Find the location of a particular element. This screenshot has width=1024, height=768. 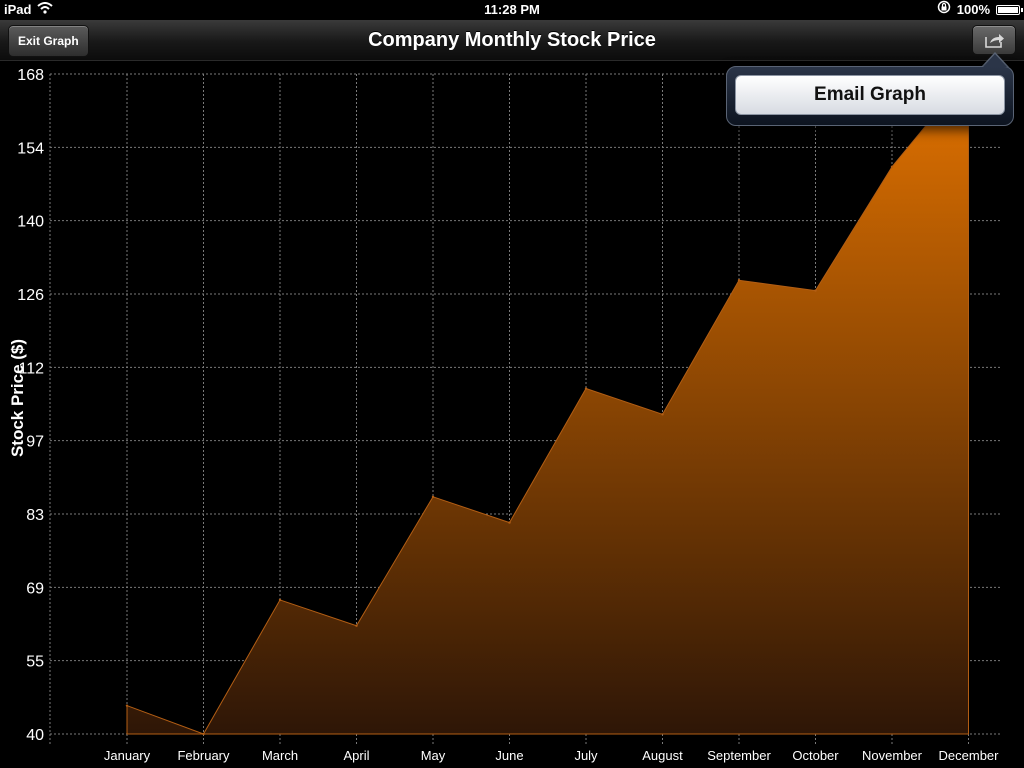

page-title: Company Monthly Stock Price is located at coordinates (512, 40).